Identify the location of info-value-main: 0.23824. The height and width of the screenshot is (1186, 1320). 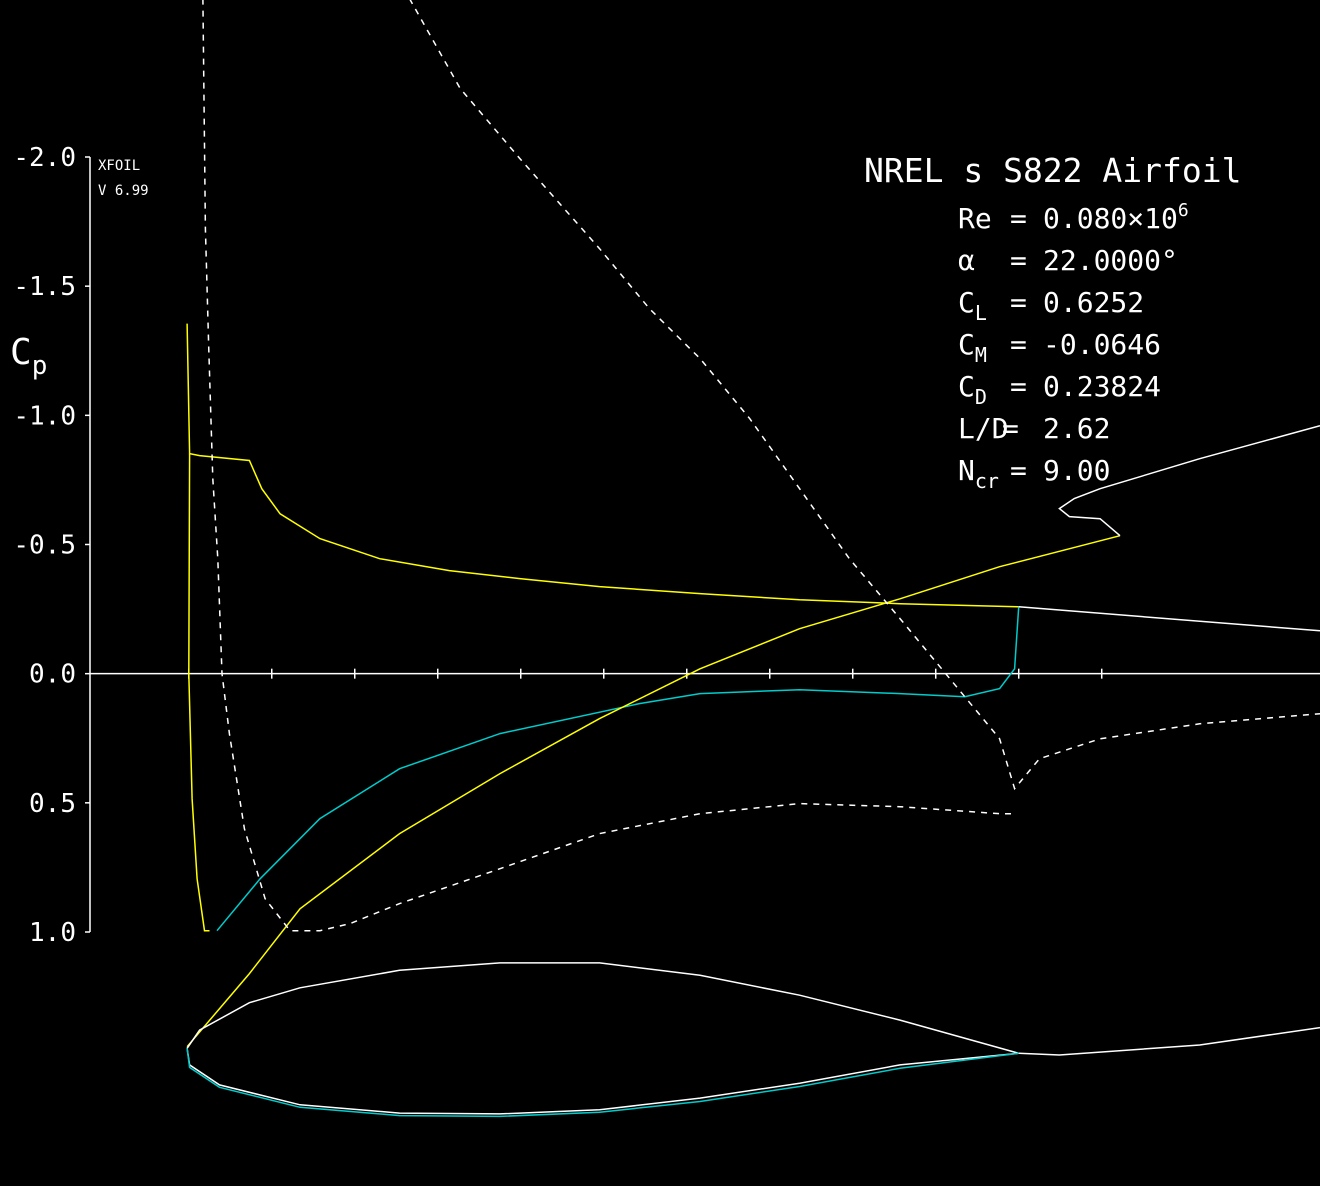
(1102, 386).